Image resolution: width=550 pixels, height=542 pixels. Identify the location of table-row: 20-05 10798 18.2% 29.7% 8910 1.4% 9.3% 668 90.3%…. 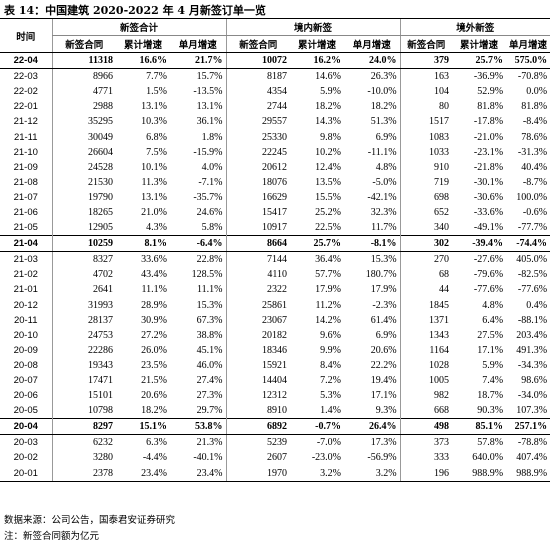
(275, 411).